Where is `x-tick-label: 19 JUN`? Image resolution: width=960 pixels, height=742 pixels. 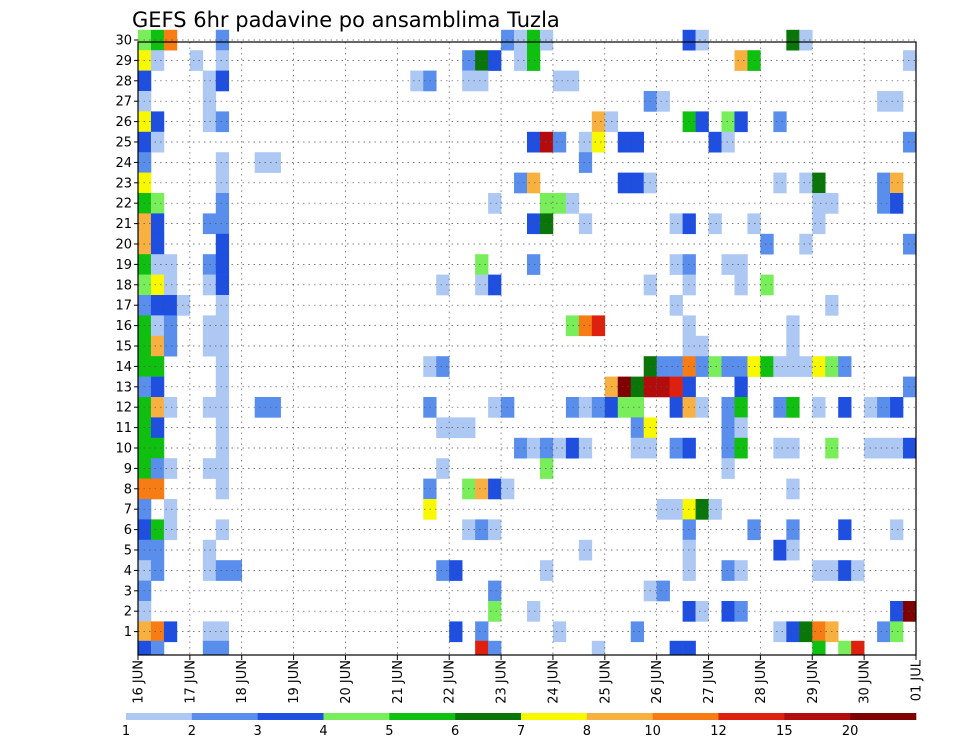
x-tick-label: 19 JUN is located at coordinates (294, 682).